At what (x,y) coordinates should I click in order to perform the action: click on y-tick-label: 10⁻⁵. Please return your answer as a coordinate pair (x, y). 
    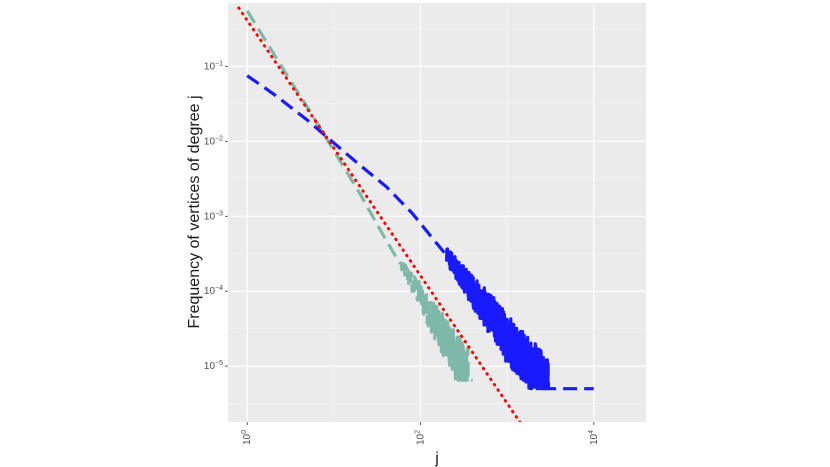
    Looking at the image, I should click on (213, 366).